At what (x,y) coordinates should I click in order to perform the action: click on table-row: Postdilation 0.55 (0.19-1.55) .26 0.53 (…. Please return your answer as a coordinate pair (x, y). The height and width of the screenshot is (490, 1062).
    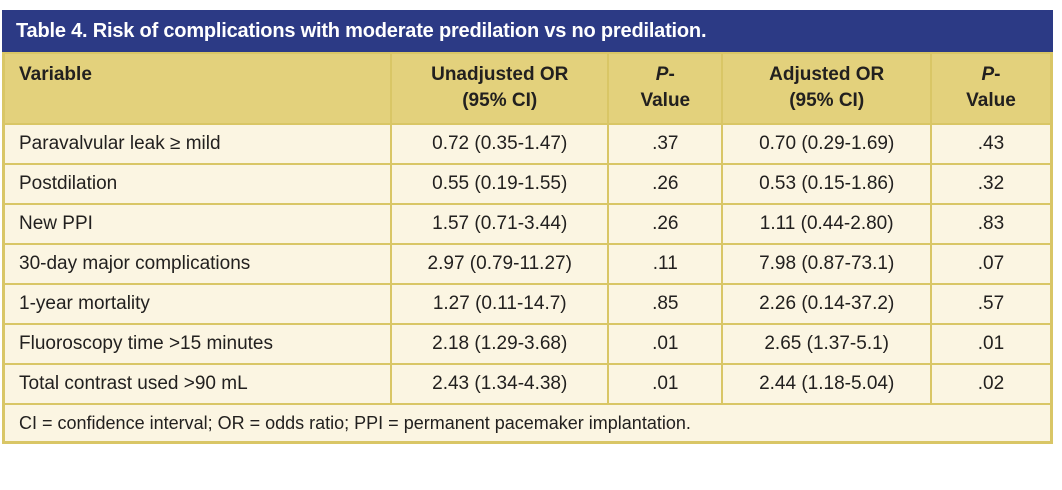
    Looking at the image, I should click on (527, 184).